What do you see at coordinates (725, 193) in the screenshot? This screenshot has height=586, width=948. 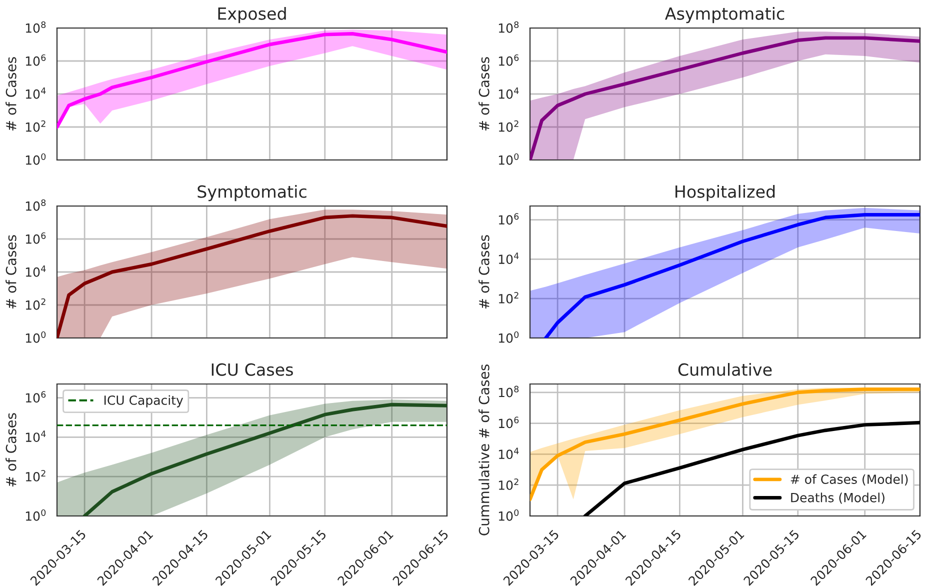 I see `chart-title: Hospitalized` at bounding box center [725, 193].